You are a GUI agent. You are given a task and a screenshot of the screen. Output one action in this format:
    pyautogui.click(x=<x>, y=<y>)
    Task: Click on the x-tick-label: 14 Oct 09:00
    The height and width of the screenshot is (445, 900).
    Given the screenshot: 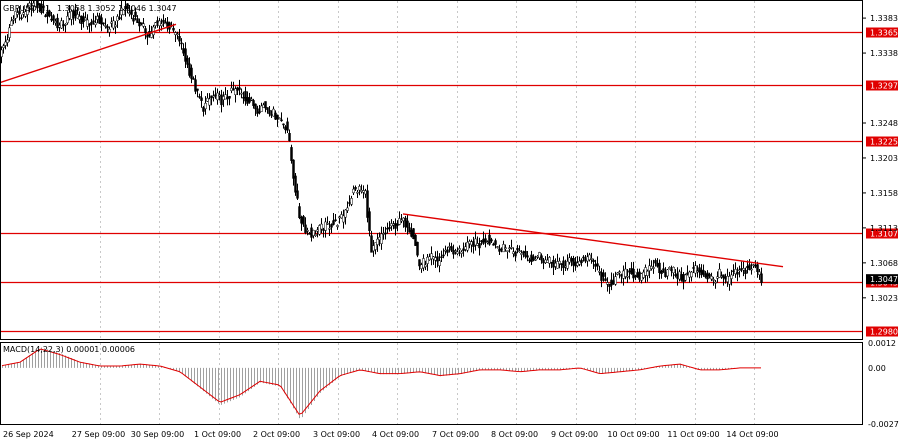 What is the action you would take?
    pyautogui.click(x=752, y=434)
    